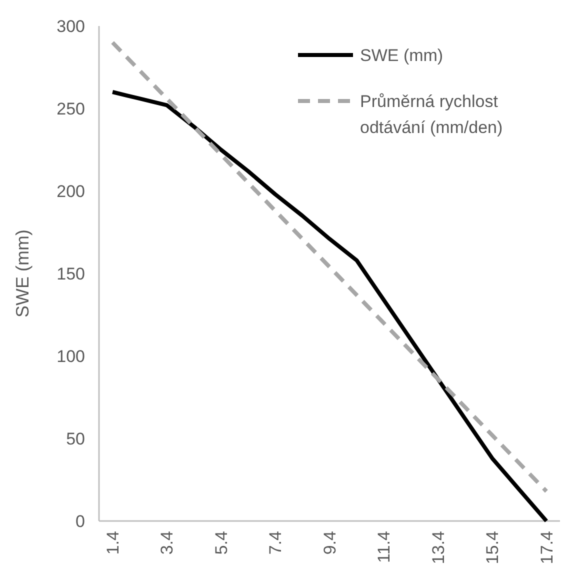 This screenshot has width=574, height=581. Describe the element at coordinates (75, 438) in the screenshot. I see `y-tick-label: 50` at that location.